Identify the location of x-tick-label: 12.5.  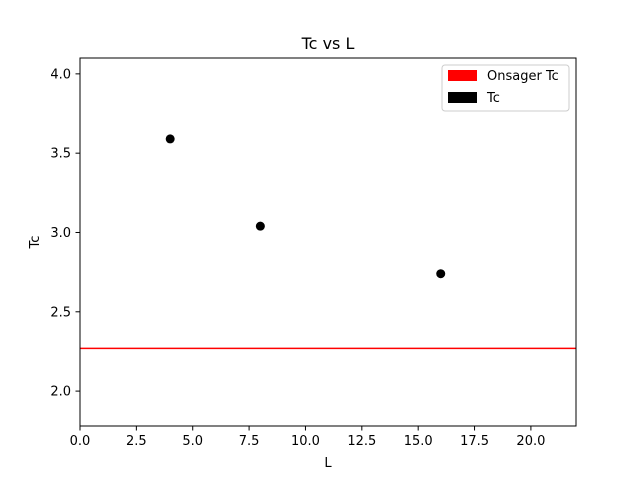
(361, 441).